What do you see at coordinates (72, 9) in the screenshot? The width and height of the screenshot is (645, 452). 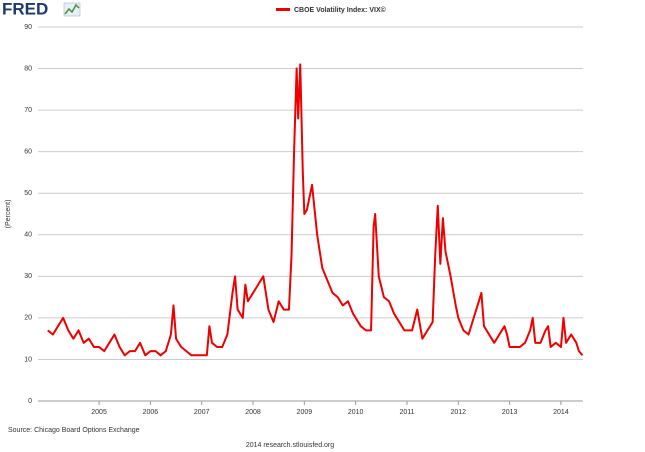 I see `logo-icon` at bounding box center [72, 9].